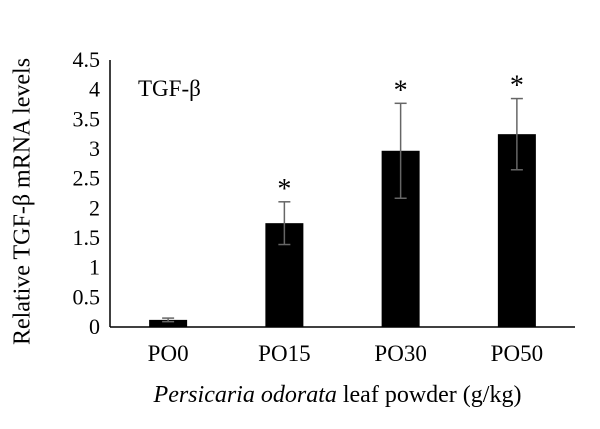 Image resolution: width=600 pixels, height=429 pixels. I want to click on category-label: PO0, so click(168, 353).